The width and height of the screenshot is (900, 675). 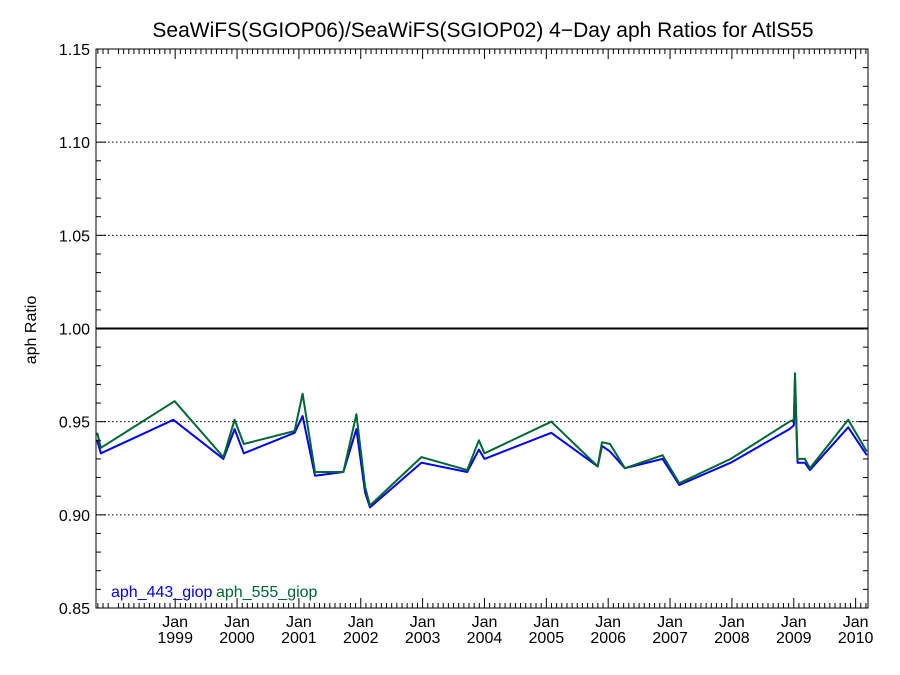 What do you see at coordinates (74, 516) in the screenshot?
I see `y-tick-label: 0.90` at bounding box center [74, 516].